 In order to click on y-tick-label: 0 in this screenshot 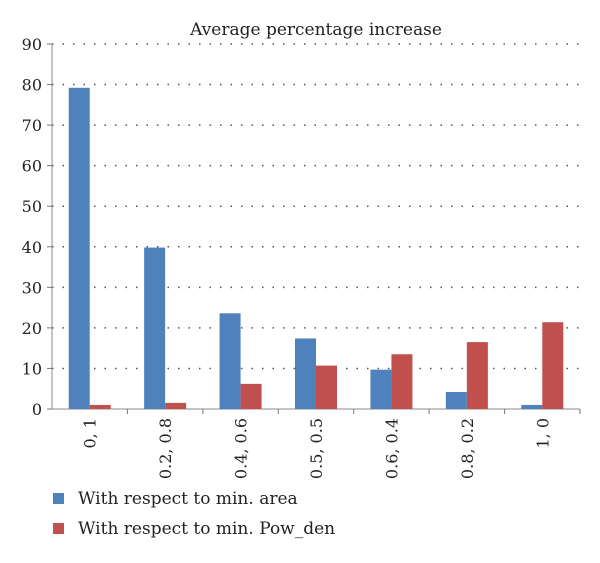, I will do `click(37, 409)`.